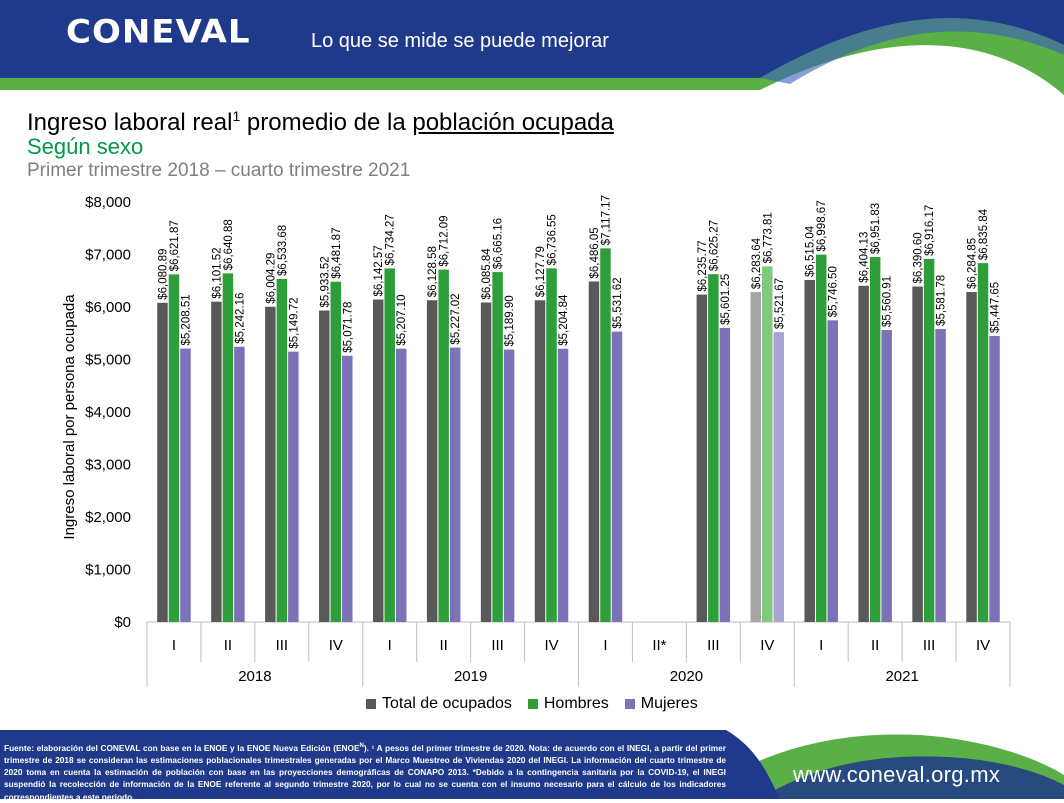  Describe the element at coordinates (973, 263) in the screenshot. I see `data-label-total: $6,284.85` at that location.